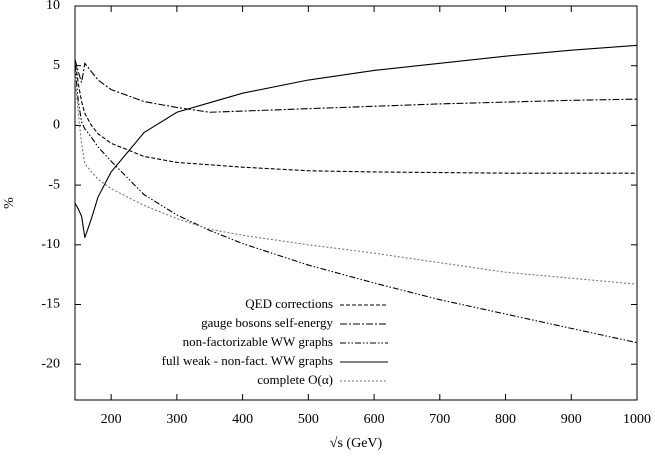 The height and width of the screenshot is (457, 655). What do you see at coordinates (258, 341) in the screenshot?
I see `legend-label: non-factorizable WW graphs` at bounding box center [258, 341].